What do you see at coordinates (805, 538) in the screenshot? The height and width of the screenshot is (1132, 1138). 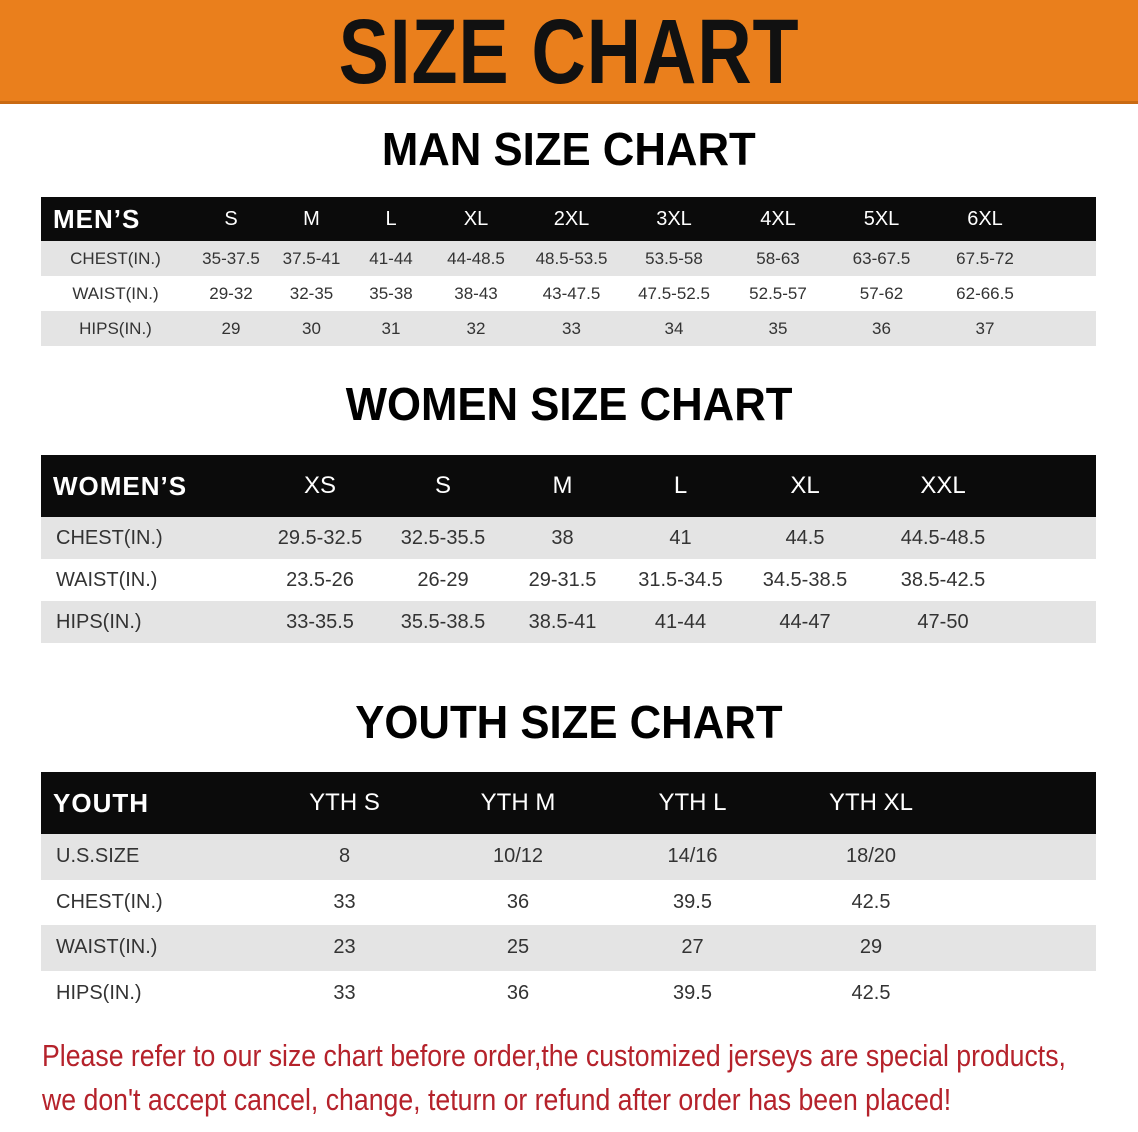 I see `measure-value: 44.5` at bounding box center [805, 538].